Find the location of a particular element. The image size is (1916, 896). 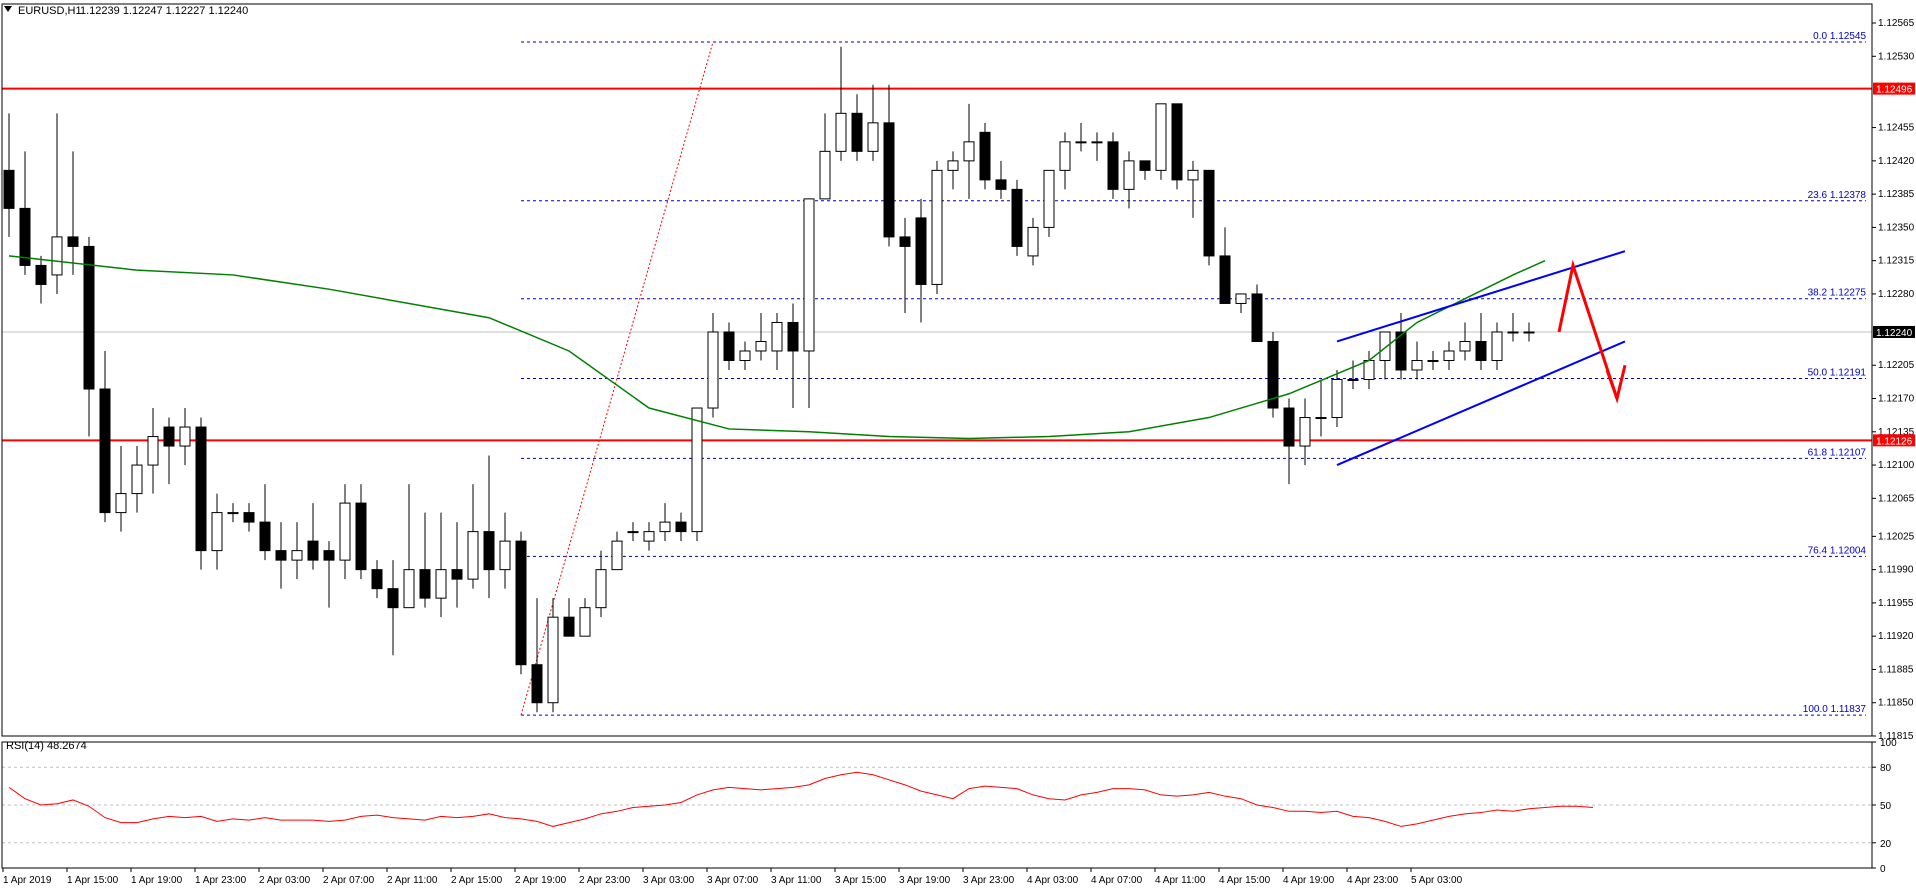

y-tick-label: 1.11955 is located at coordinates (1896, 603).